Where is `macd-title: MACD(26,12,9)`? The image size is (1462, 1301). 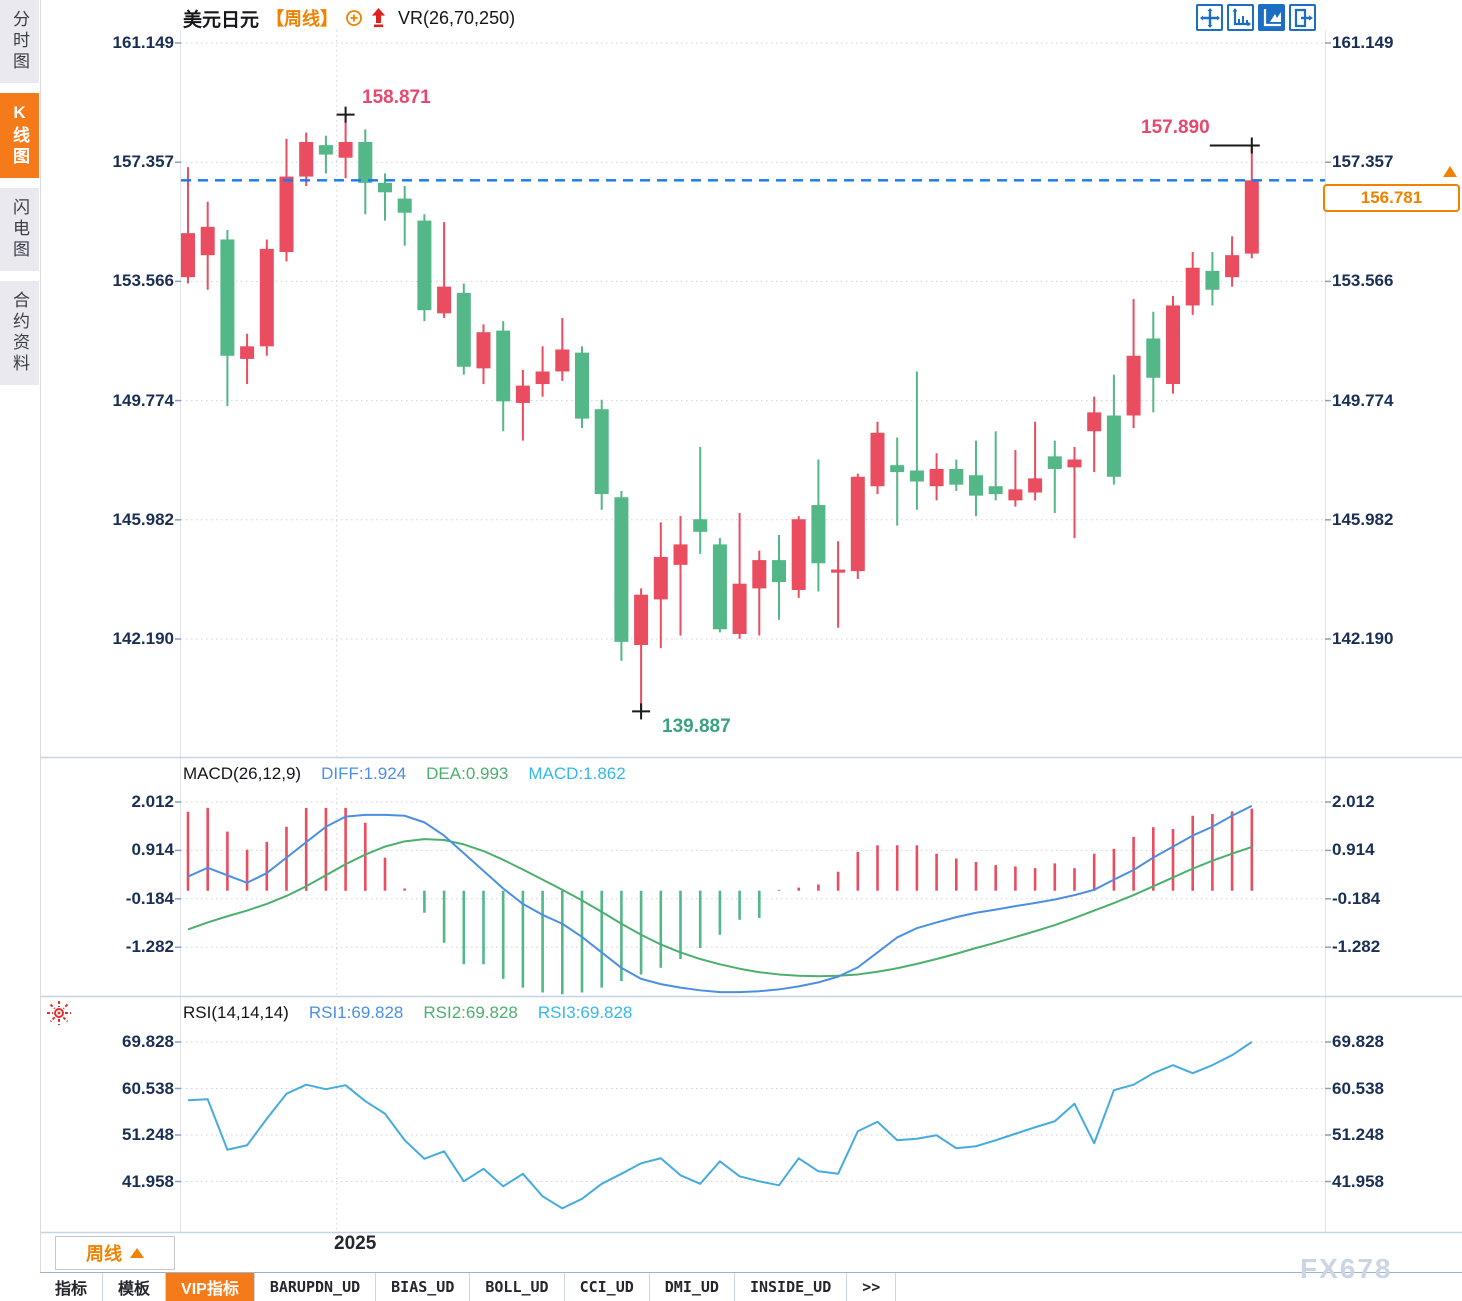
macd-title: MACD(26,12,9) is located at coordinates (242, 773).